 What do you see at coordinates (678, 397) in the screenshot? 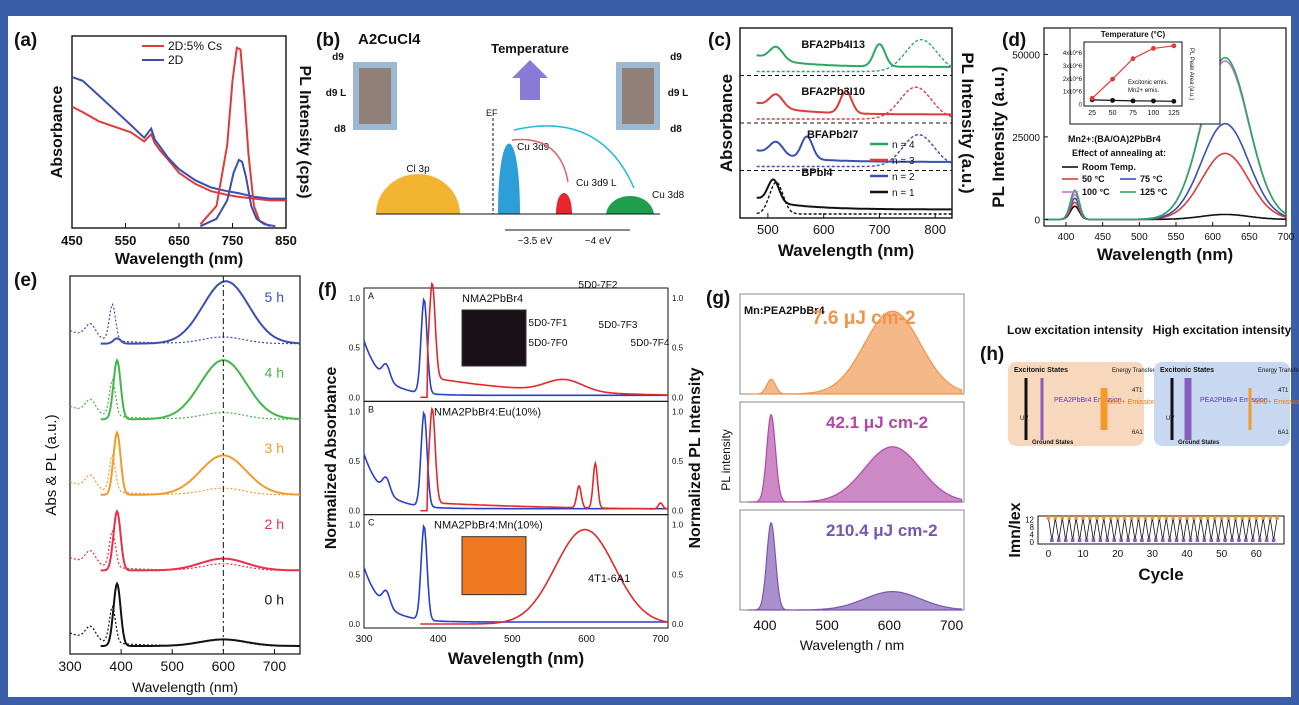
I see `panel-f-y2tick: 0.0` at bounding box center [678, 397].